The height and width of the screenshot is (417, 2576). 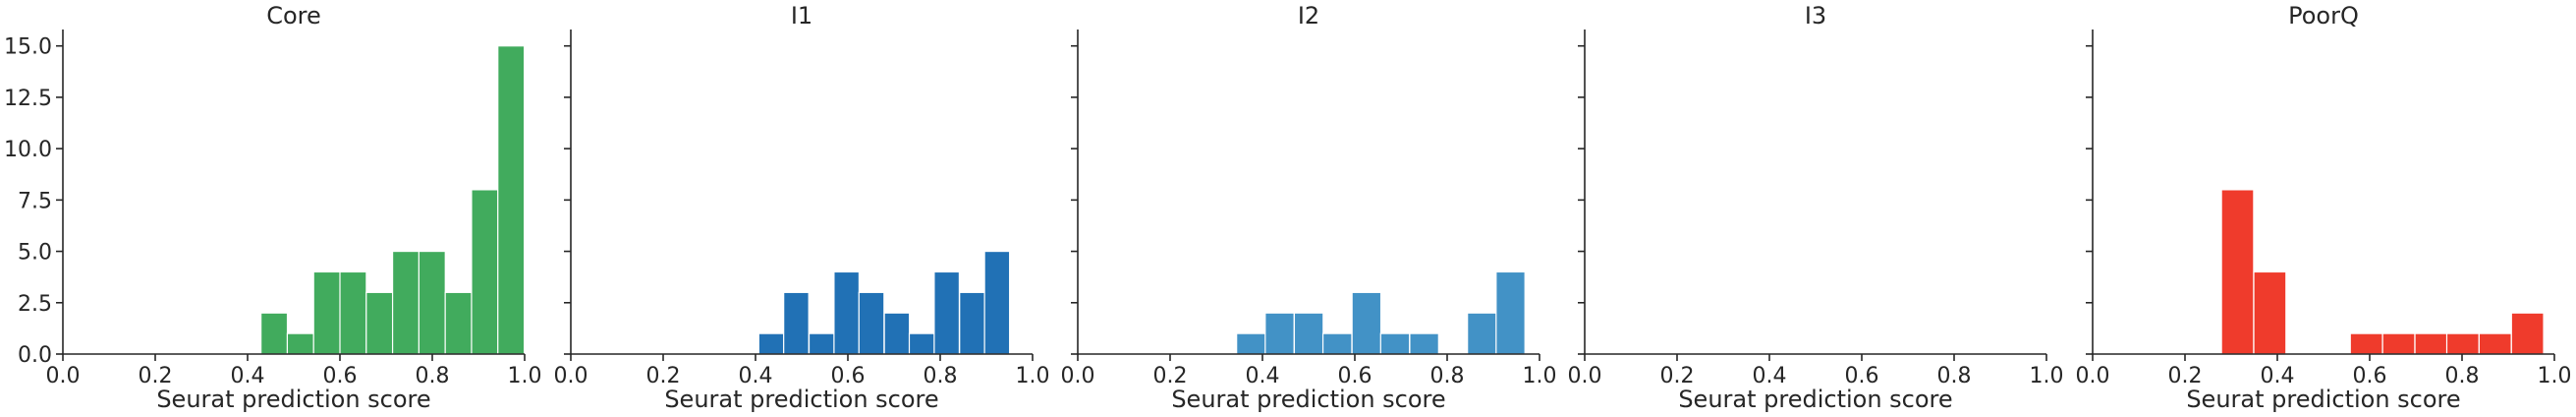 What do you see at coordinates (28, 99) in the screenshot?
I see `y-tick-label: 12.5` at bounding box center [28, 99].